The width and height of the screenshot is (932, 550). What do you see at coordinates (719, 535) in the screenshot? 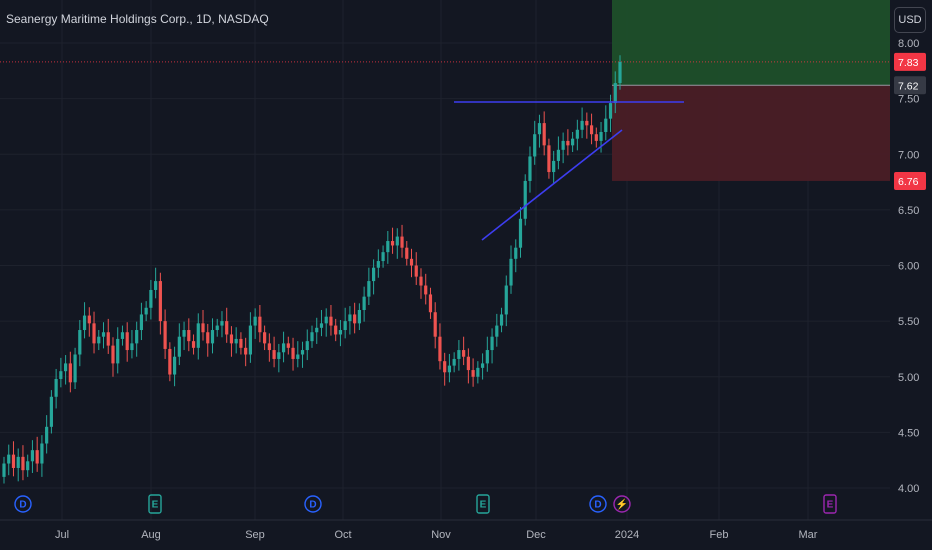
I see `time-tick-label: Feb` at bounding box center [719, 535].